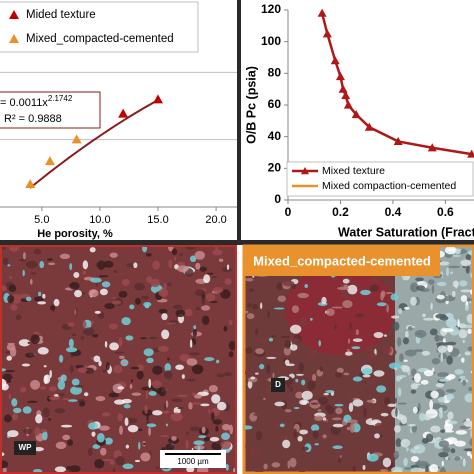 Image resolution: width=474 pixels, height=474 pixels. Describe the element at coordinates (275, 73) in the screenshot. I see `y-tick-label: 80` at that location.